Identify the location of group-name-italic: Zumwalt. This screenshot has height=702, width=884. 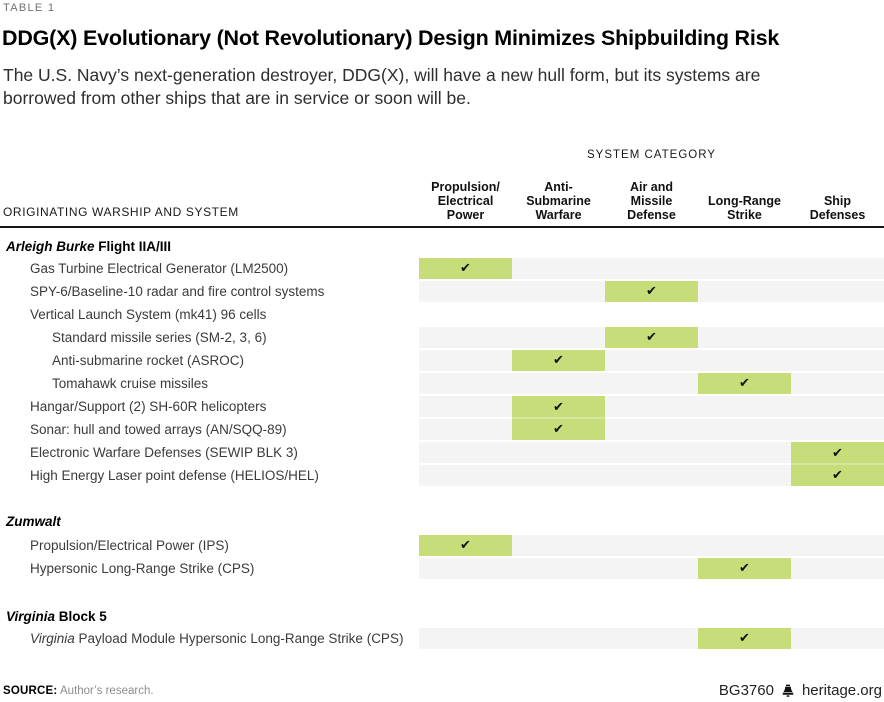
(33, 521).